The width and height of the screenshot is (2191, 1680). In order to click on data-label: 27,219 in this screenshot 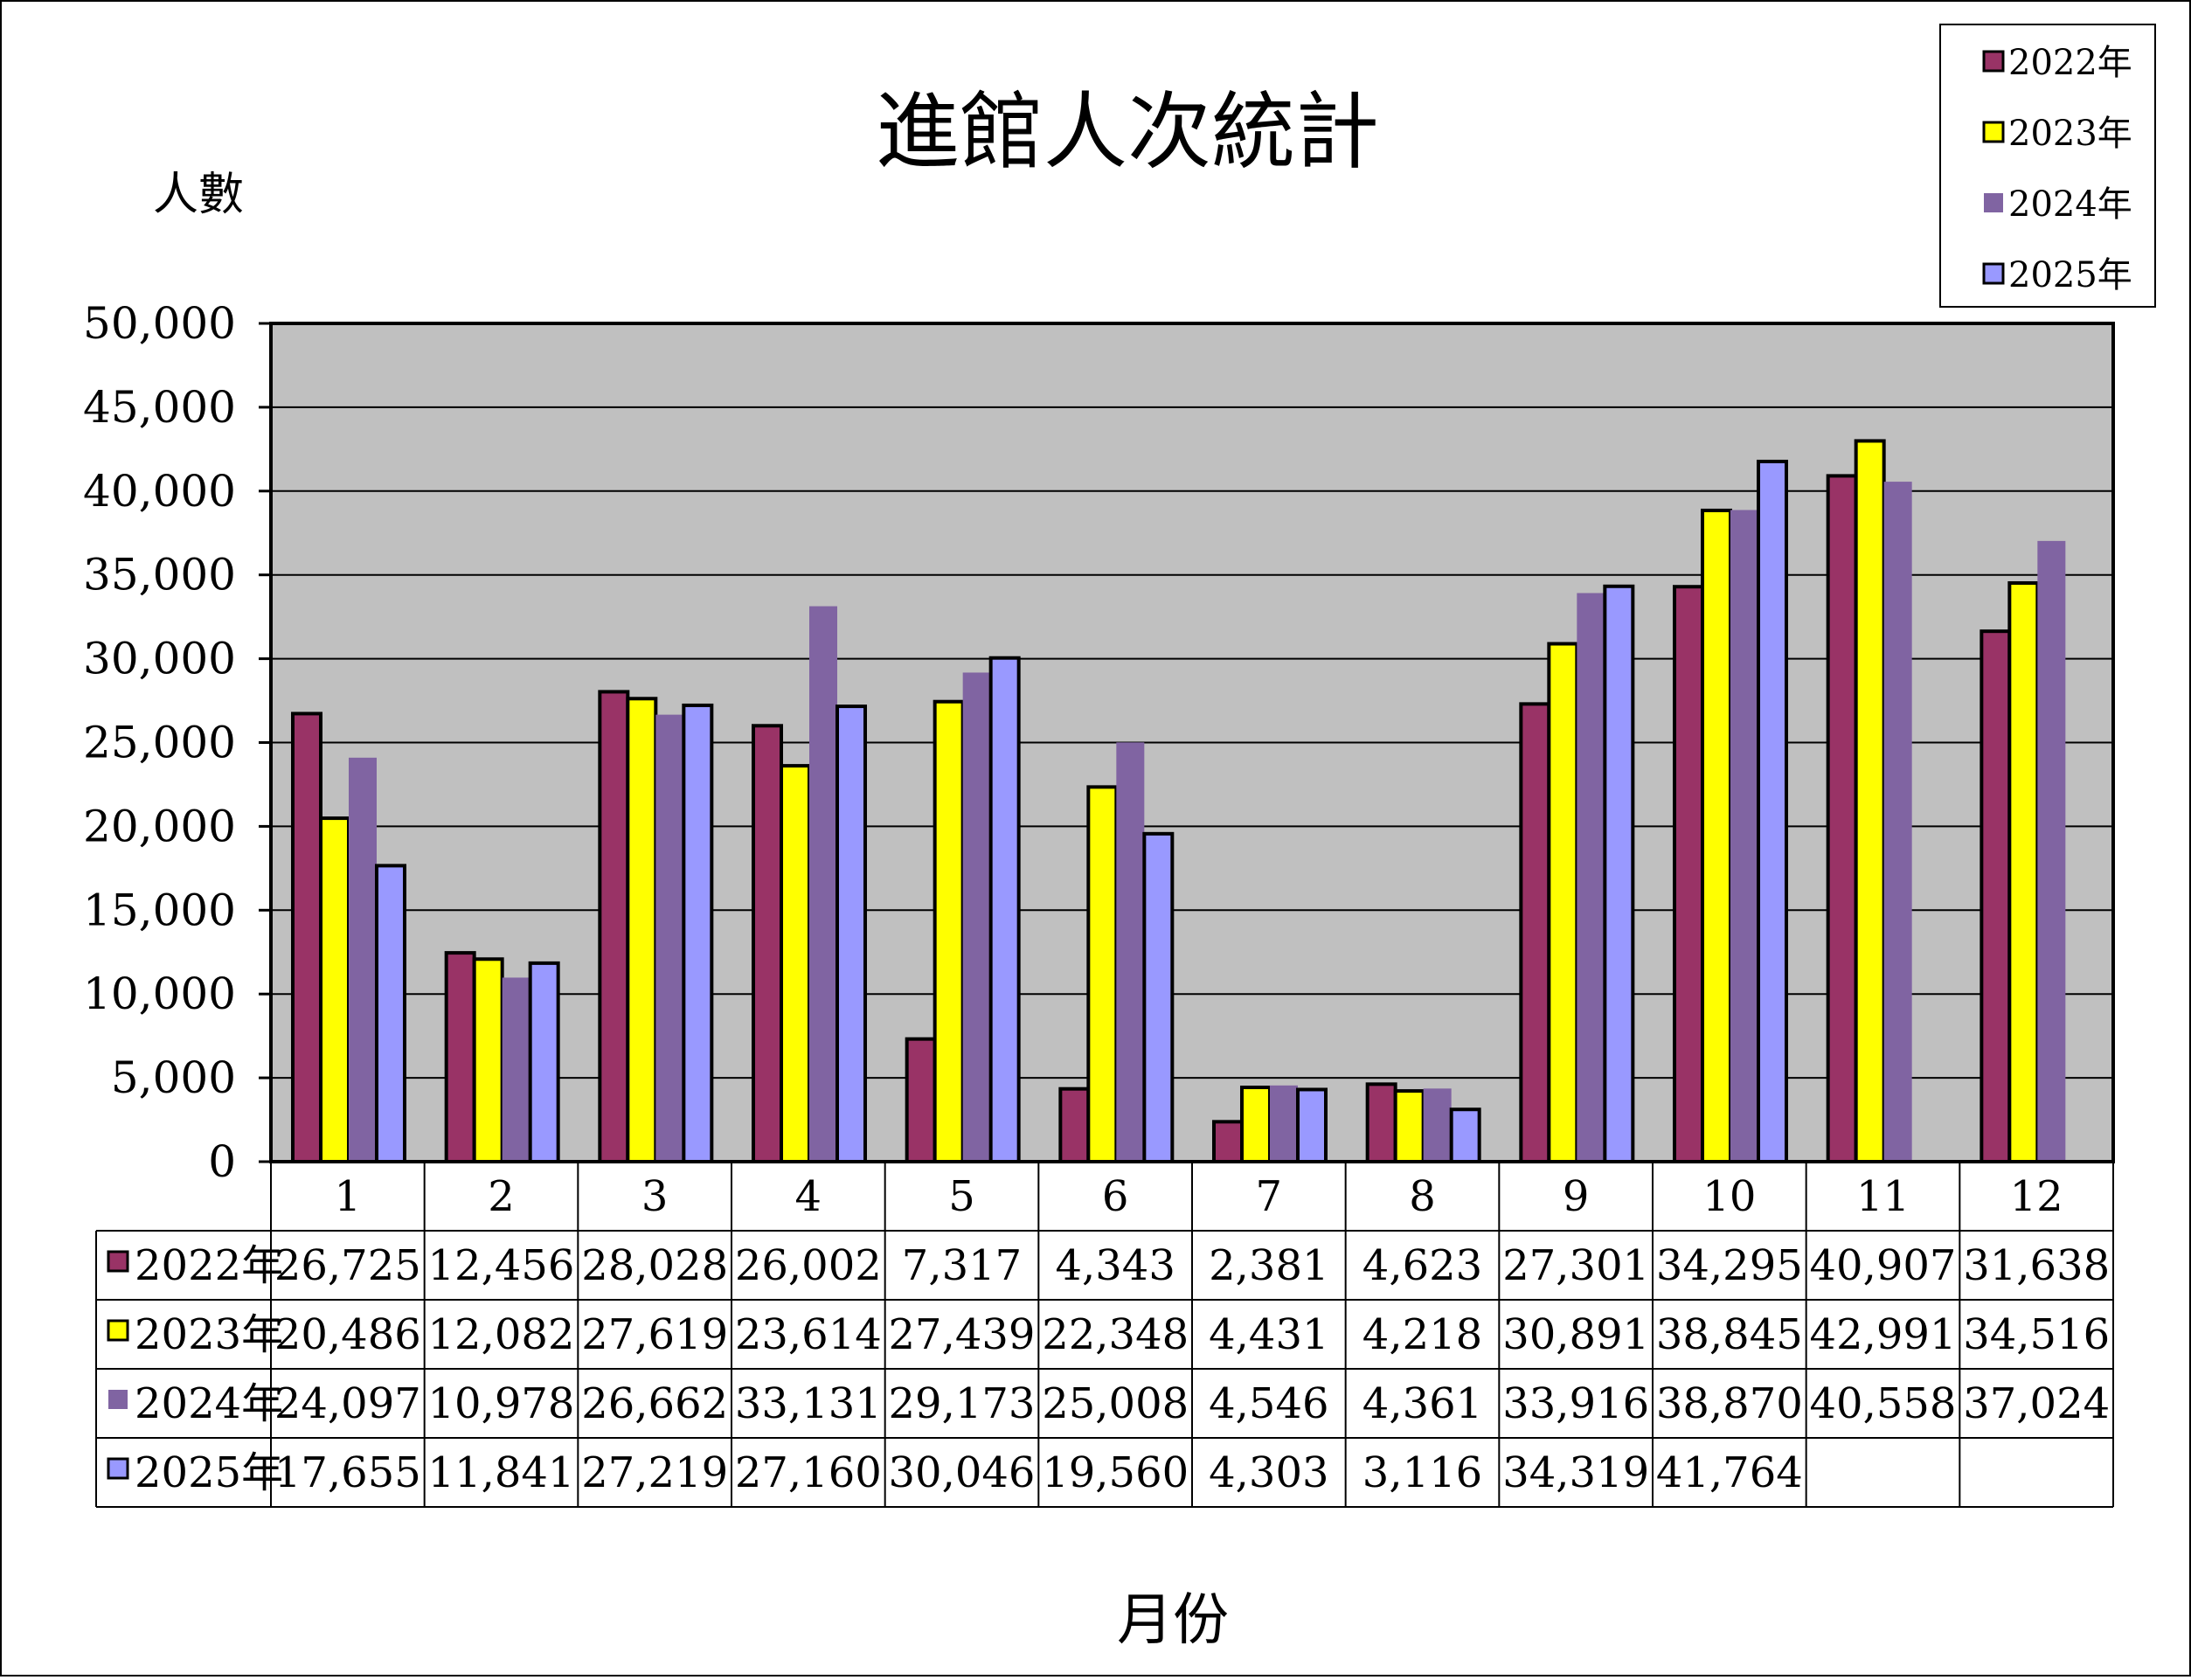, I will do `click(654, 1472)`.